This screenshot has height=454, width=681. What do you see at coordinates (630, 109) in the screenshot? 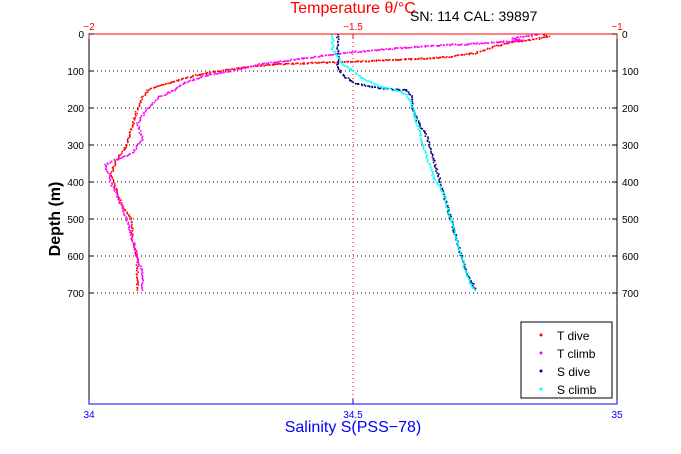
I see `depth-tick-label-right: 200` at bounding box center [630, 109].